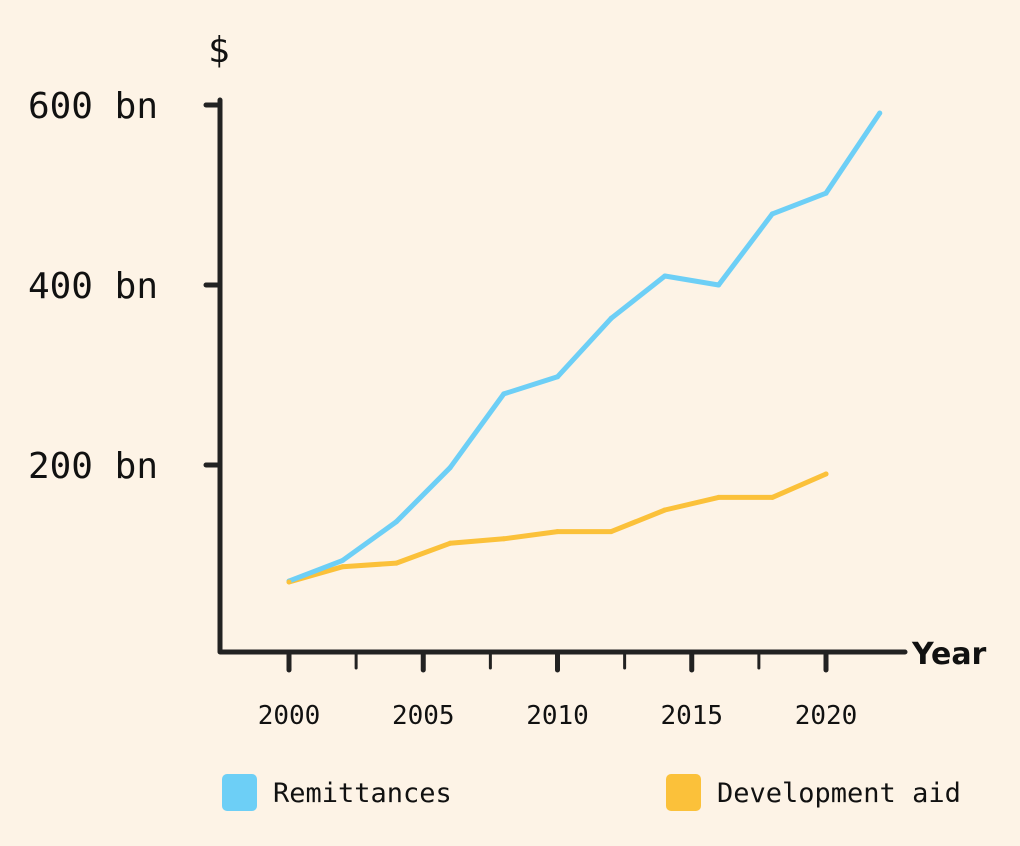  Describe the element at coordinates (362, 793) in the screenshot. I see `legend-label: Remittances` at that location.